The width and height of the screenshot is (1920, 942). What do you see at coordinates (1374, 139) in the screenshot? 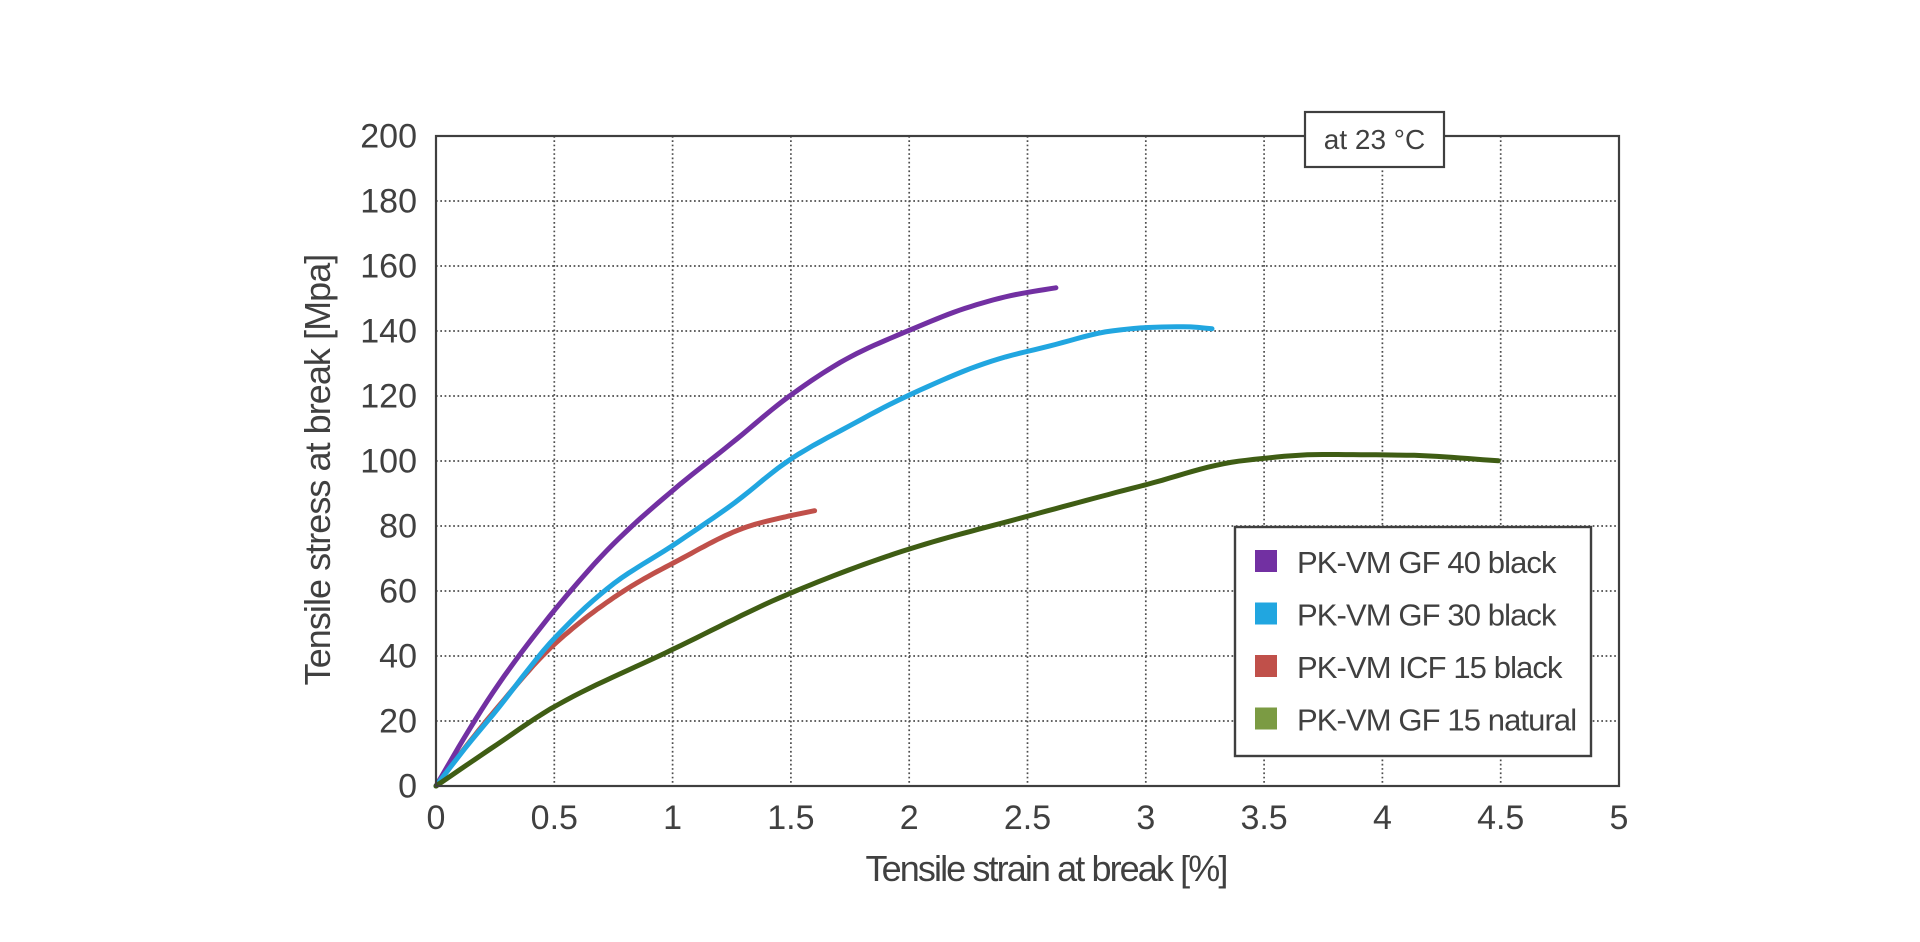
I see `svg-text: at 23 °C` at bounding box center [1374, 139].